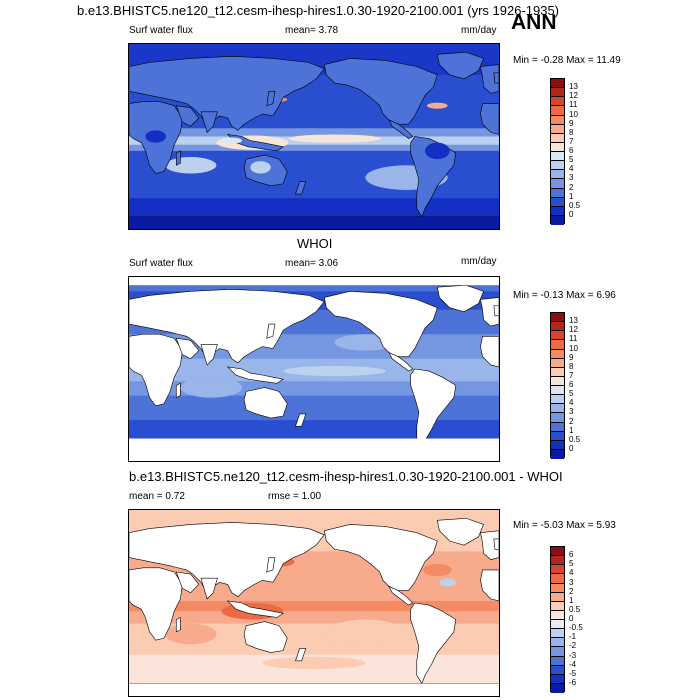  Describe the element at coordinates (314, 603) in the screenshot. I see `panel-diff-map` at that location.